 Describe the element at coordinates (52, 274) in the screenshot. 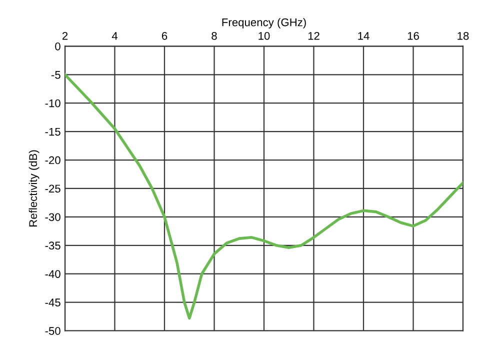

I see `y-tick-label: -40` at that location.